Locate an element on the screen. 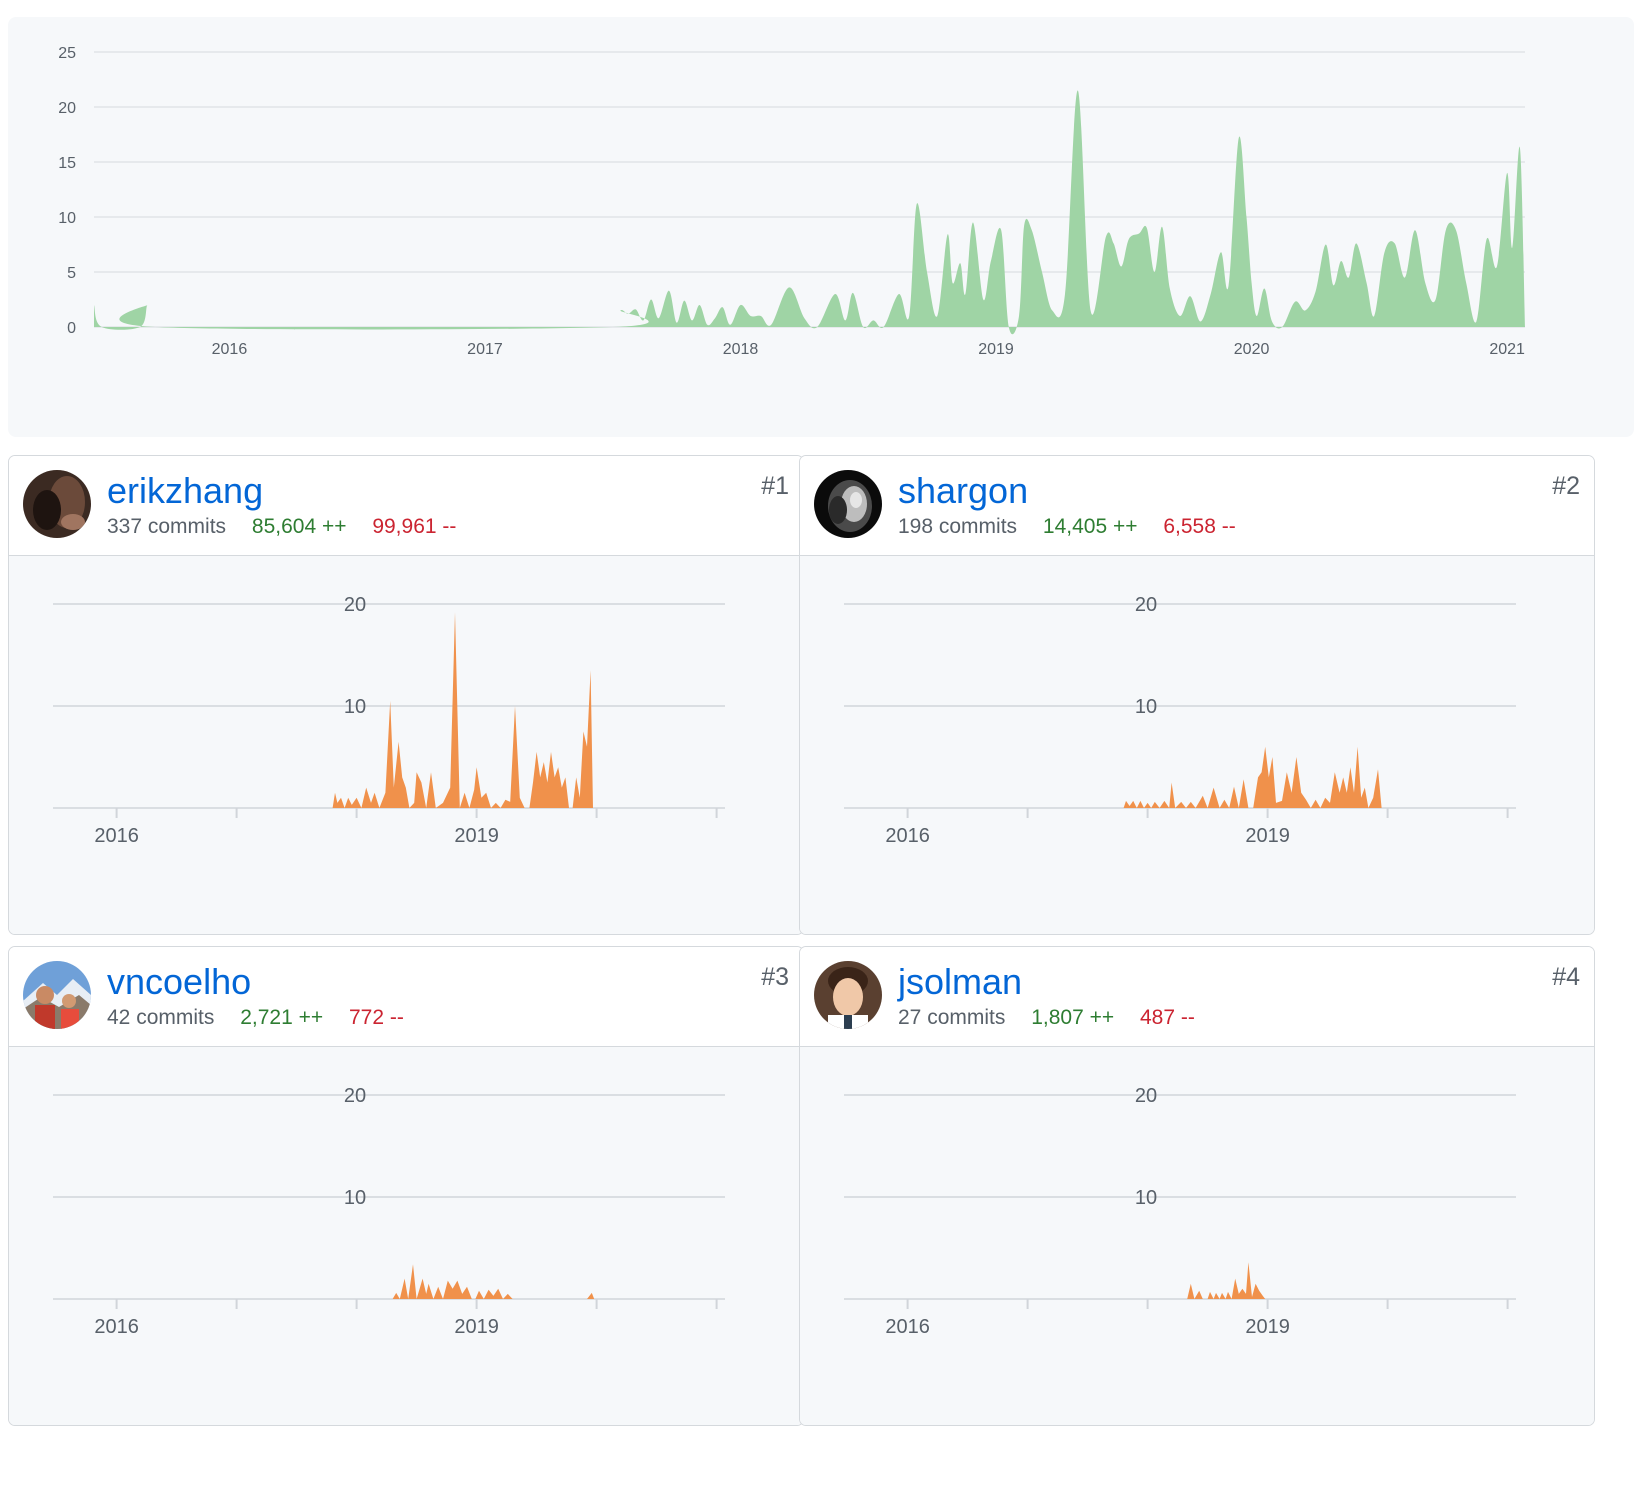 Image resolution: width=1642 pixels, height=1490 pixels. x-tick-label: 2021 is located at coordinates (1507, 349).